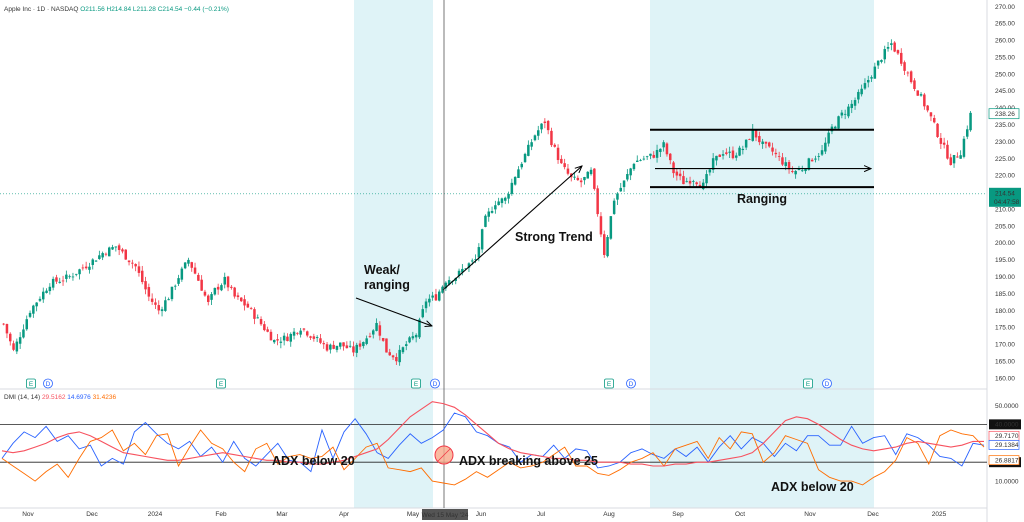 The width and height of the screenshot is (1024, 522). I want to click on indicator-header-field: 14.6976, so click(79, 397).